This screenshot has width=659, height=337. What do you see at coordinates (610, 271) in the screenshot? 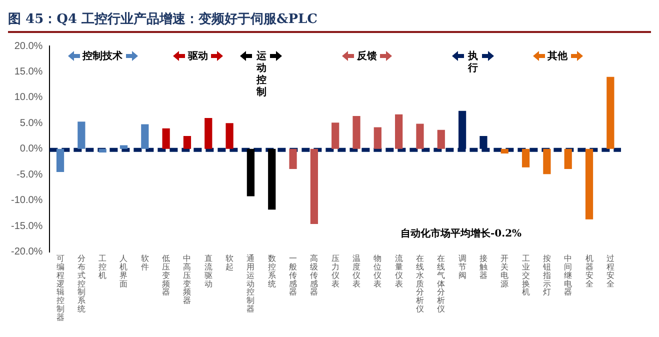
I see `x-tick-label: 过程安全` at bounding box center [610, 271].